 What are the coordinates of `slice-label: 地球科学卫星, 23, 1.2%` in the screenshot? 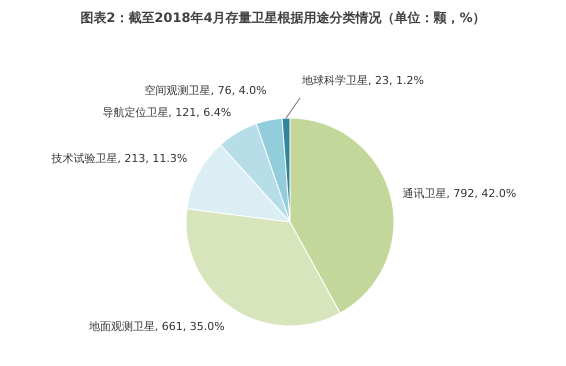 It's located at (362, 81).